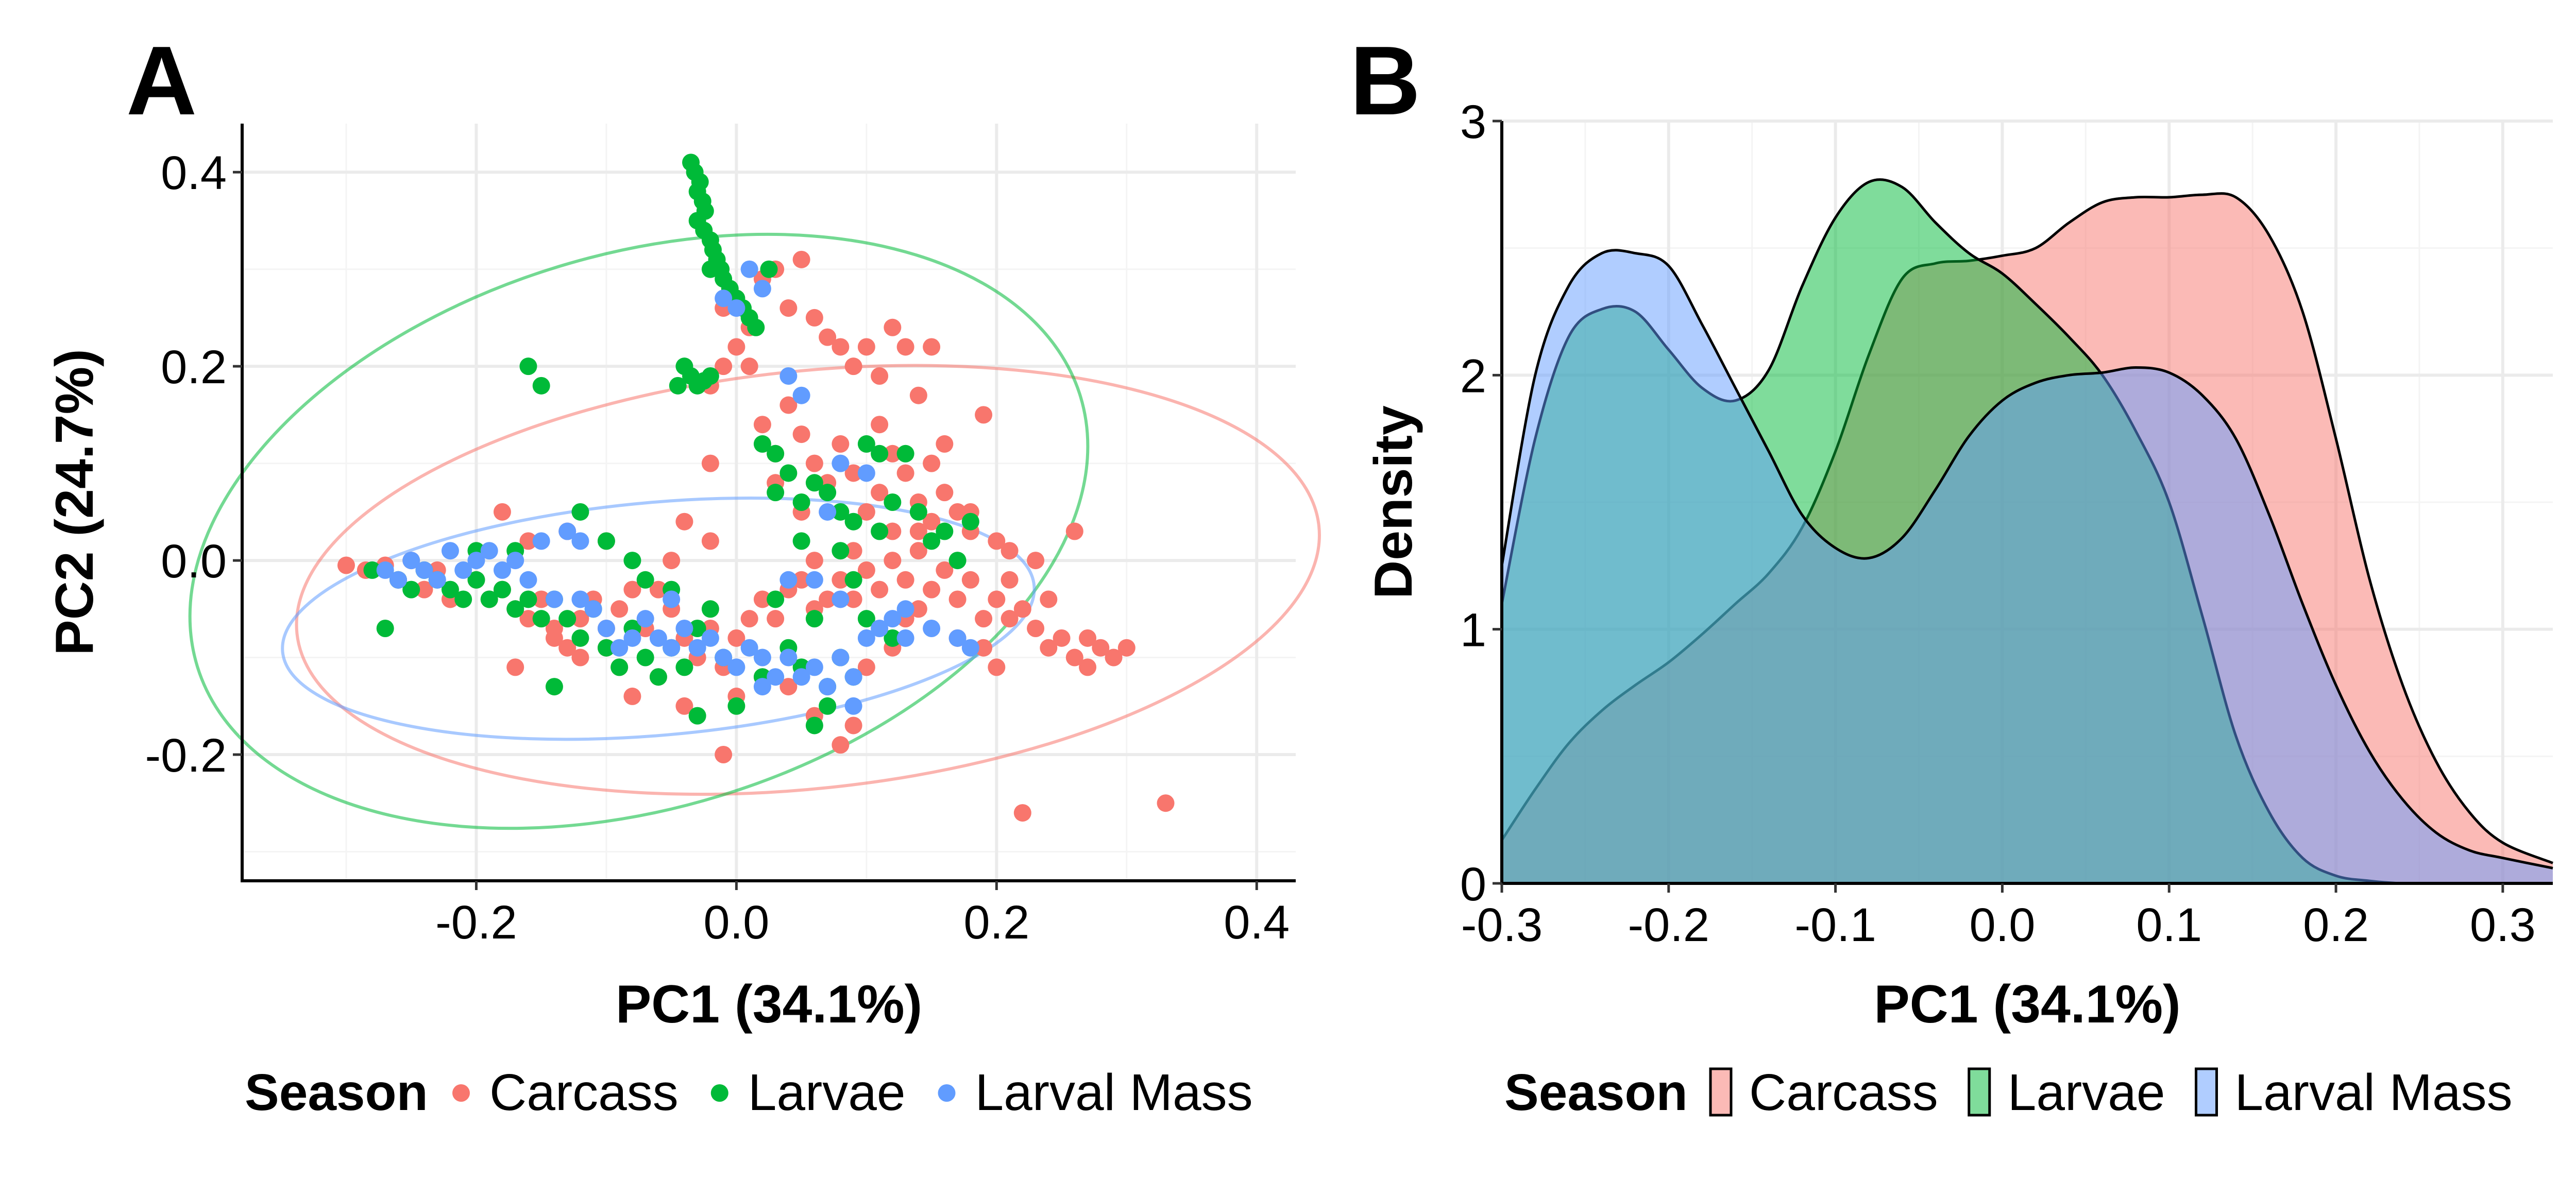  Describe the element at coordinates (658, 618) in the screenshot. I see `ellipse-larval-mass` at that location.